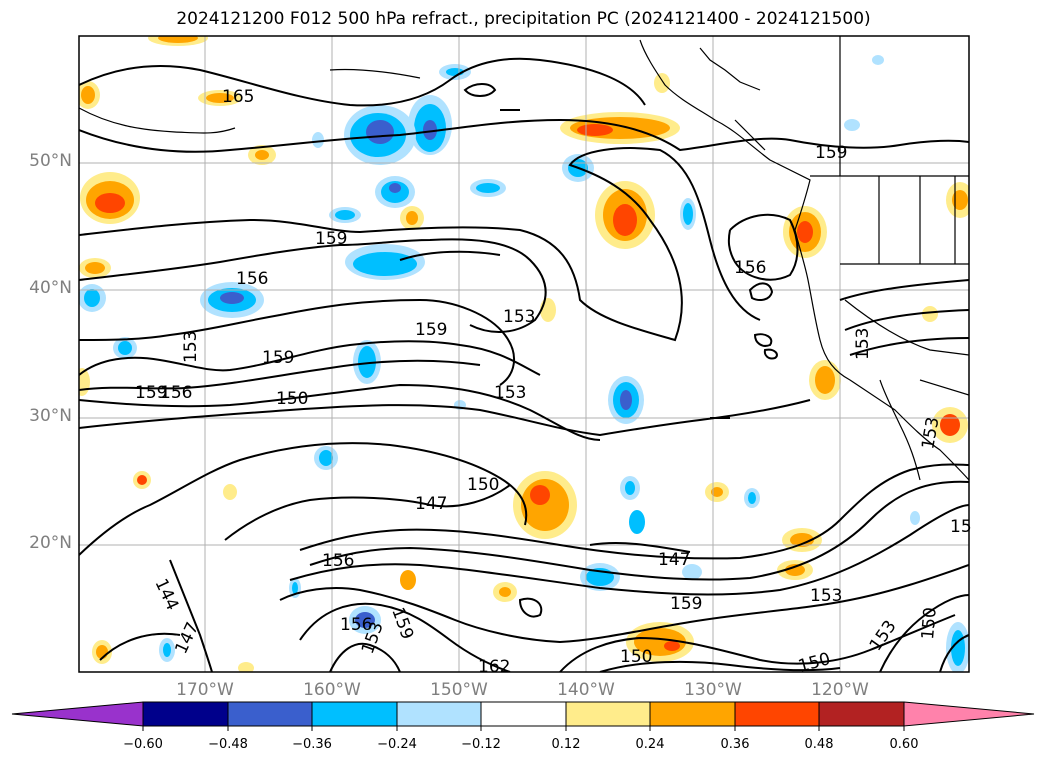  I want to click on lat-label-30n: 30°N, so click(50, 416).